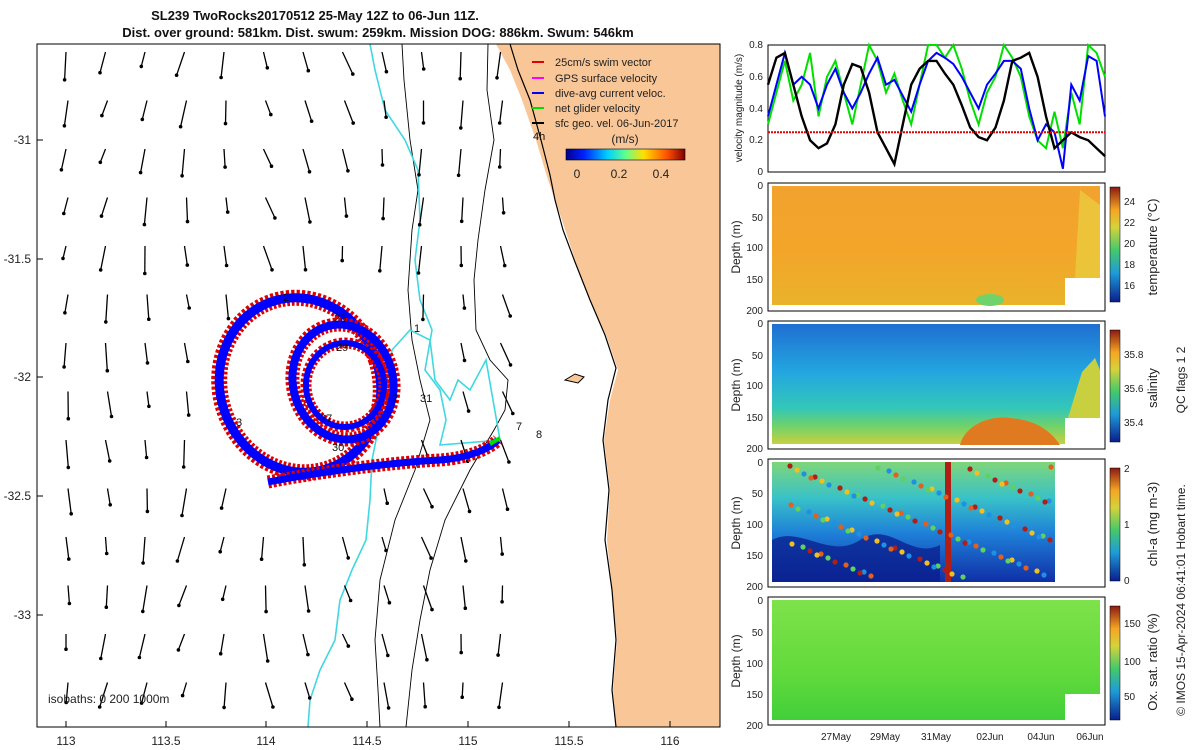 Image resolution: width=1200 pixels, height=750 pixels. What do you see at coordinates (1152, 247) in the screenshot?
I see `temperature-cbar-label: temperature (°C)` at bounding box center [1152, 247].